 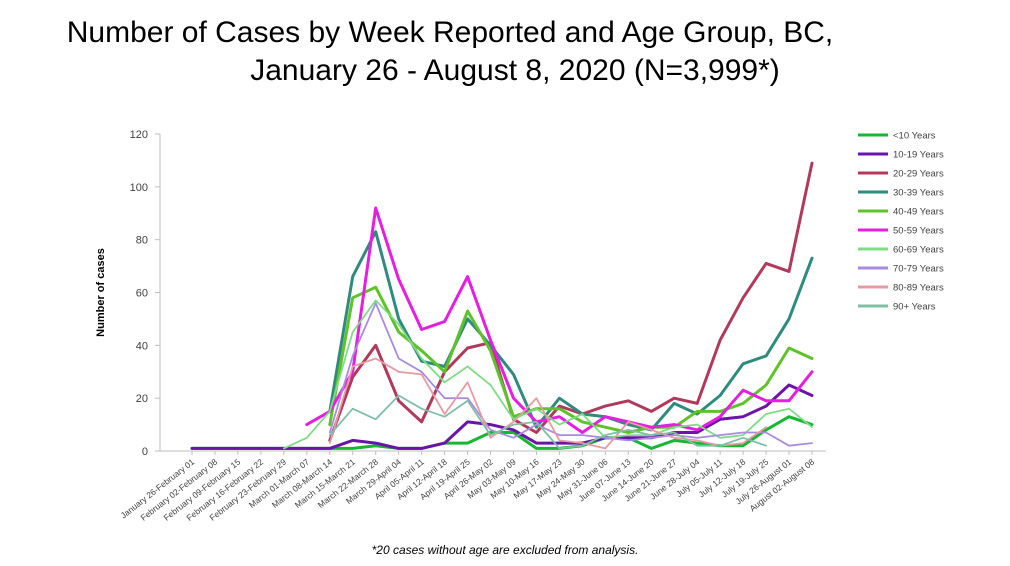 What do you see at coordinates (139, 135) in the screenshot?
I see `y-tick-label: 120` at bounding box center [139, 135].